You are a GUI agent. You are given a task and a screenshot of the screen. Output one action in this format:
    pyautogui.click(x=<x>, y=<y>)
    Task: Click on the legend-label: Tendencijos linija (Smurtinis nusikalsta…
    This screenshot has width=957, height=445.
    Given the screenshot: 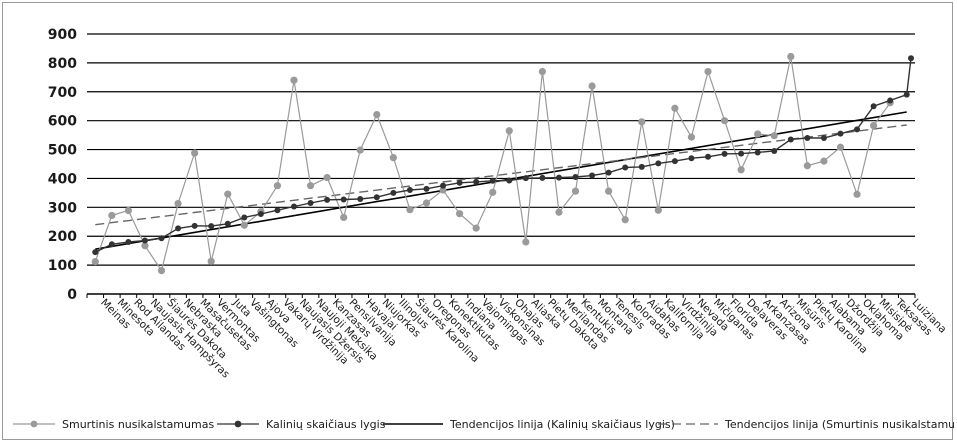 What is the action you would take?
    pyautogui.click(x=839, y=424)
    